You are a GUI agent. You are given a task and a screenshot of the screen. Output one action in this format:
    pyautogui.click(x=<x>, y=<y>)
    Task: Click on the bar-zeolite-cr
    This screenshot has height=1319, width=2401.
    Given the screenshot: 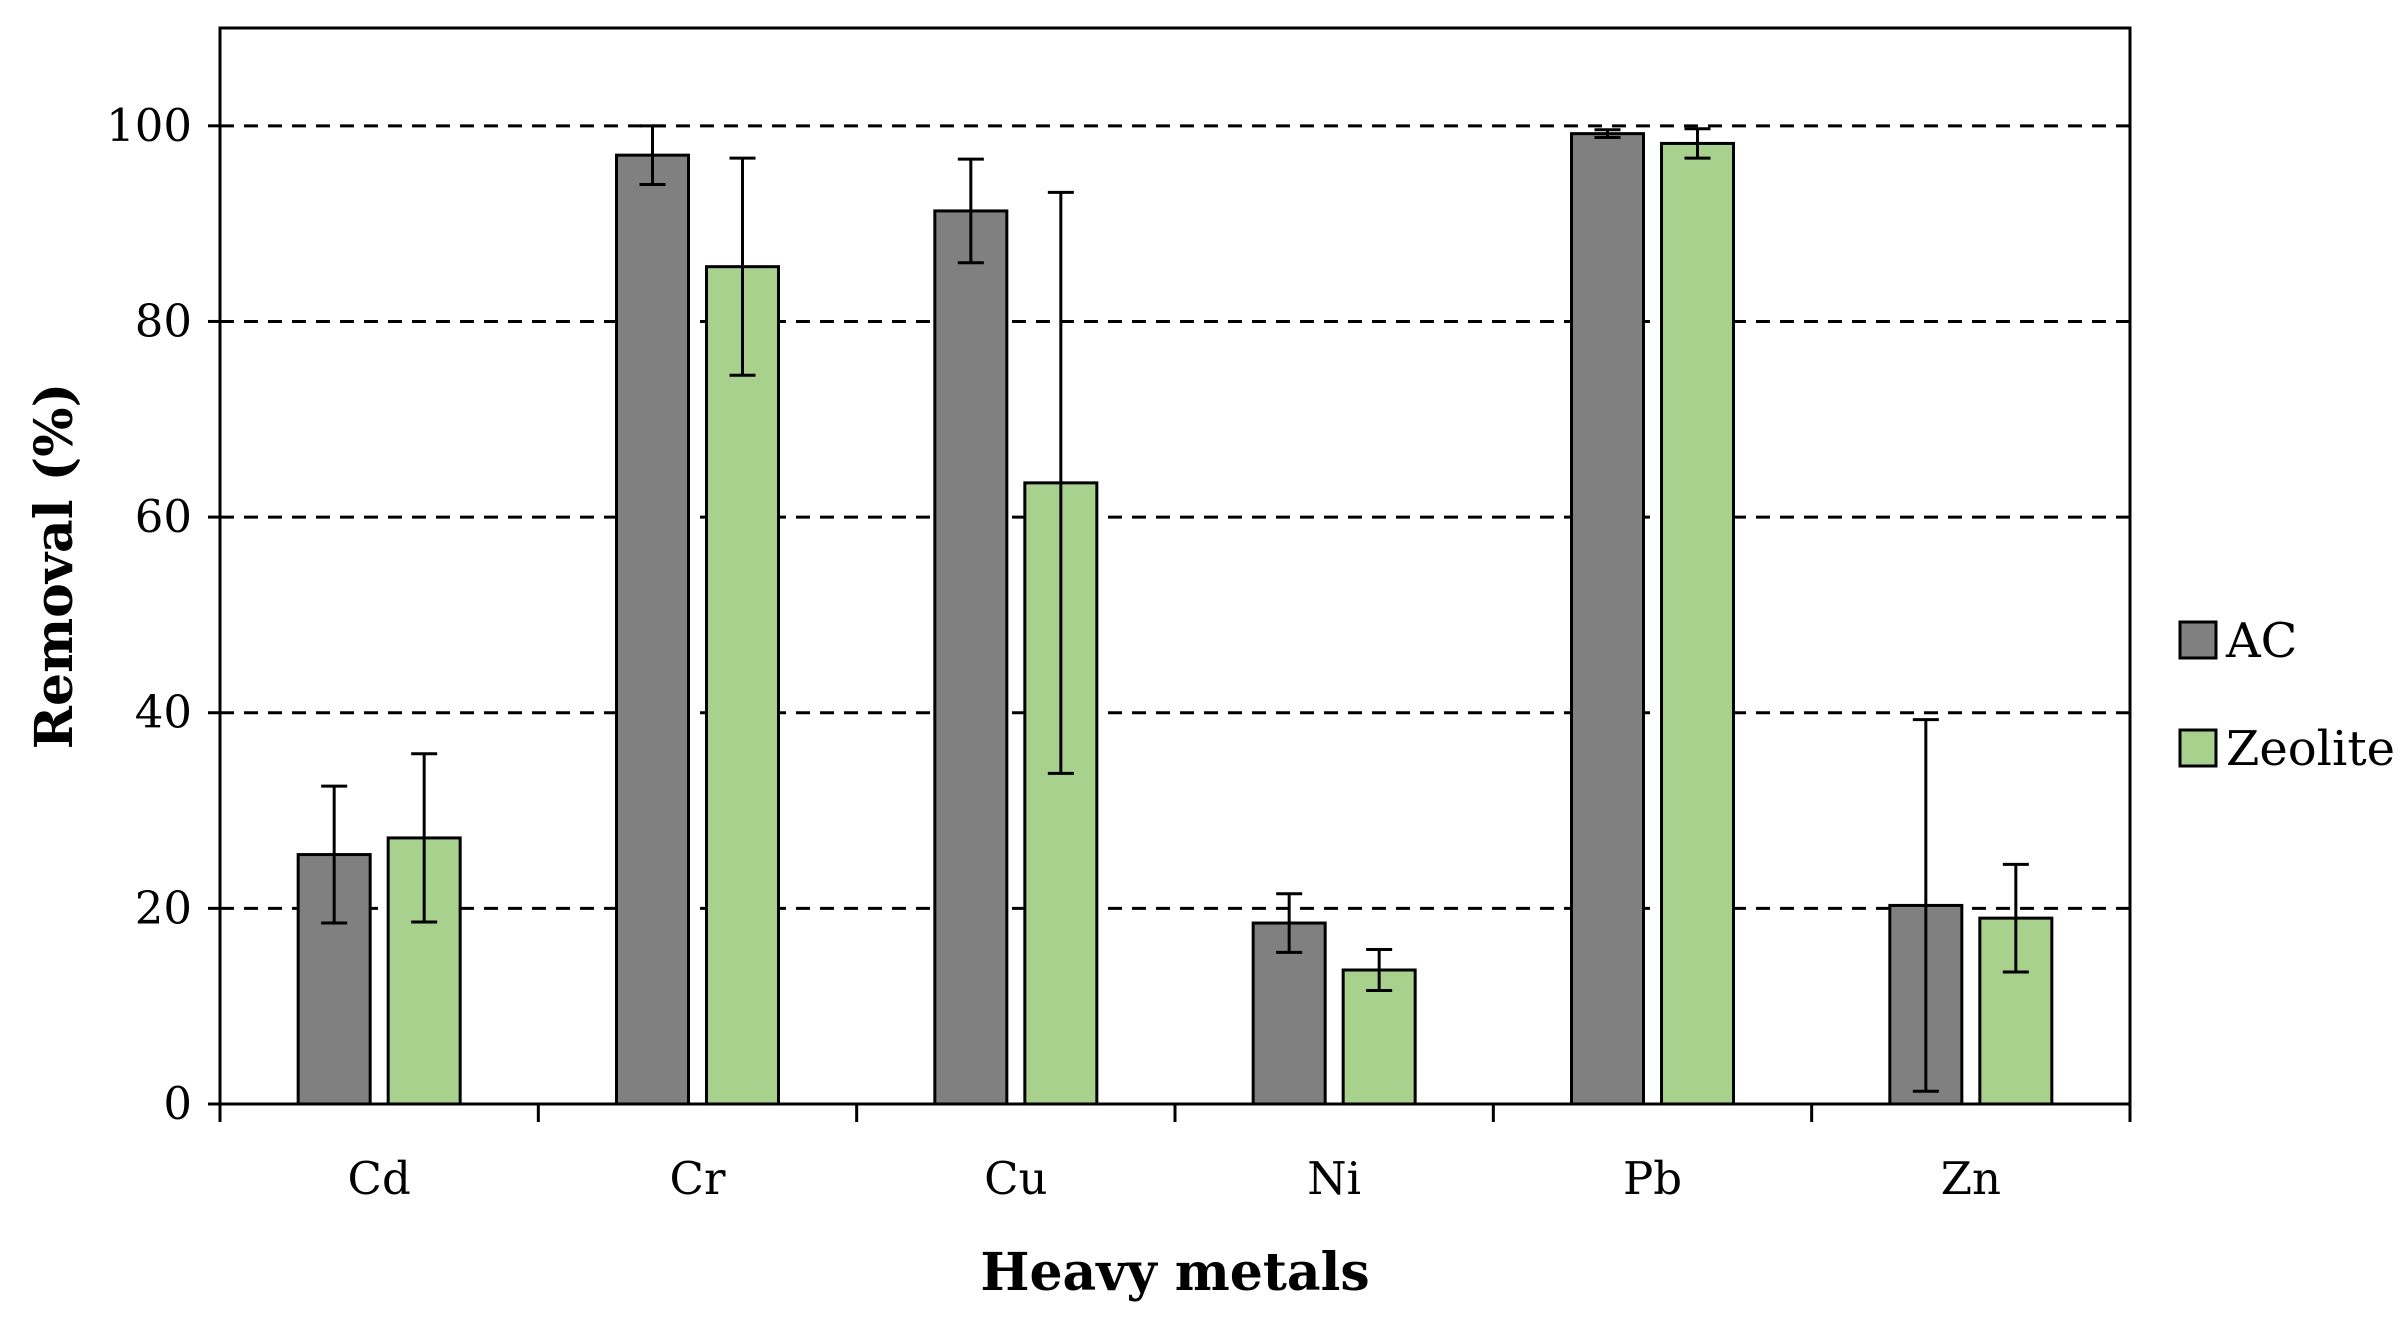 What is the action you would take?
    pyautogui.click(x=742, y=685)
    